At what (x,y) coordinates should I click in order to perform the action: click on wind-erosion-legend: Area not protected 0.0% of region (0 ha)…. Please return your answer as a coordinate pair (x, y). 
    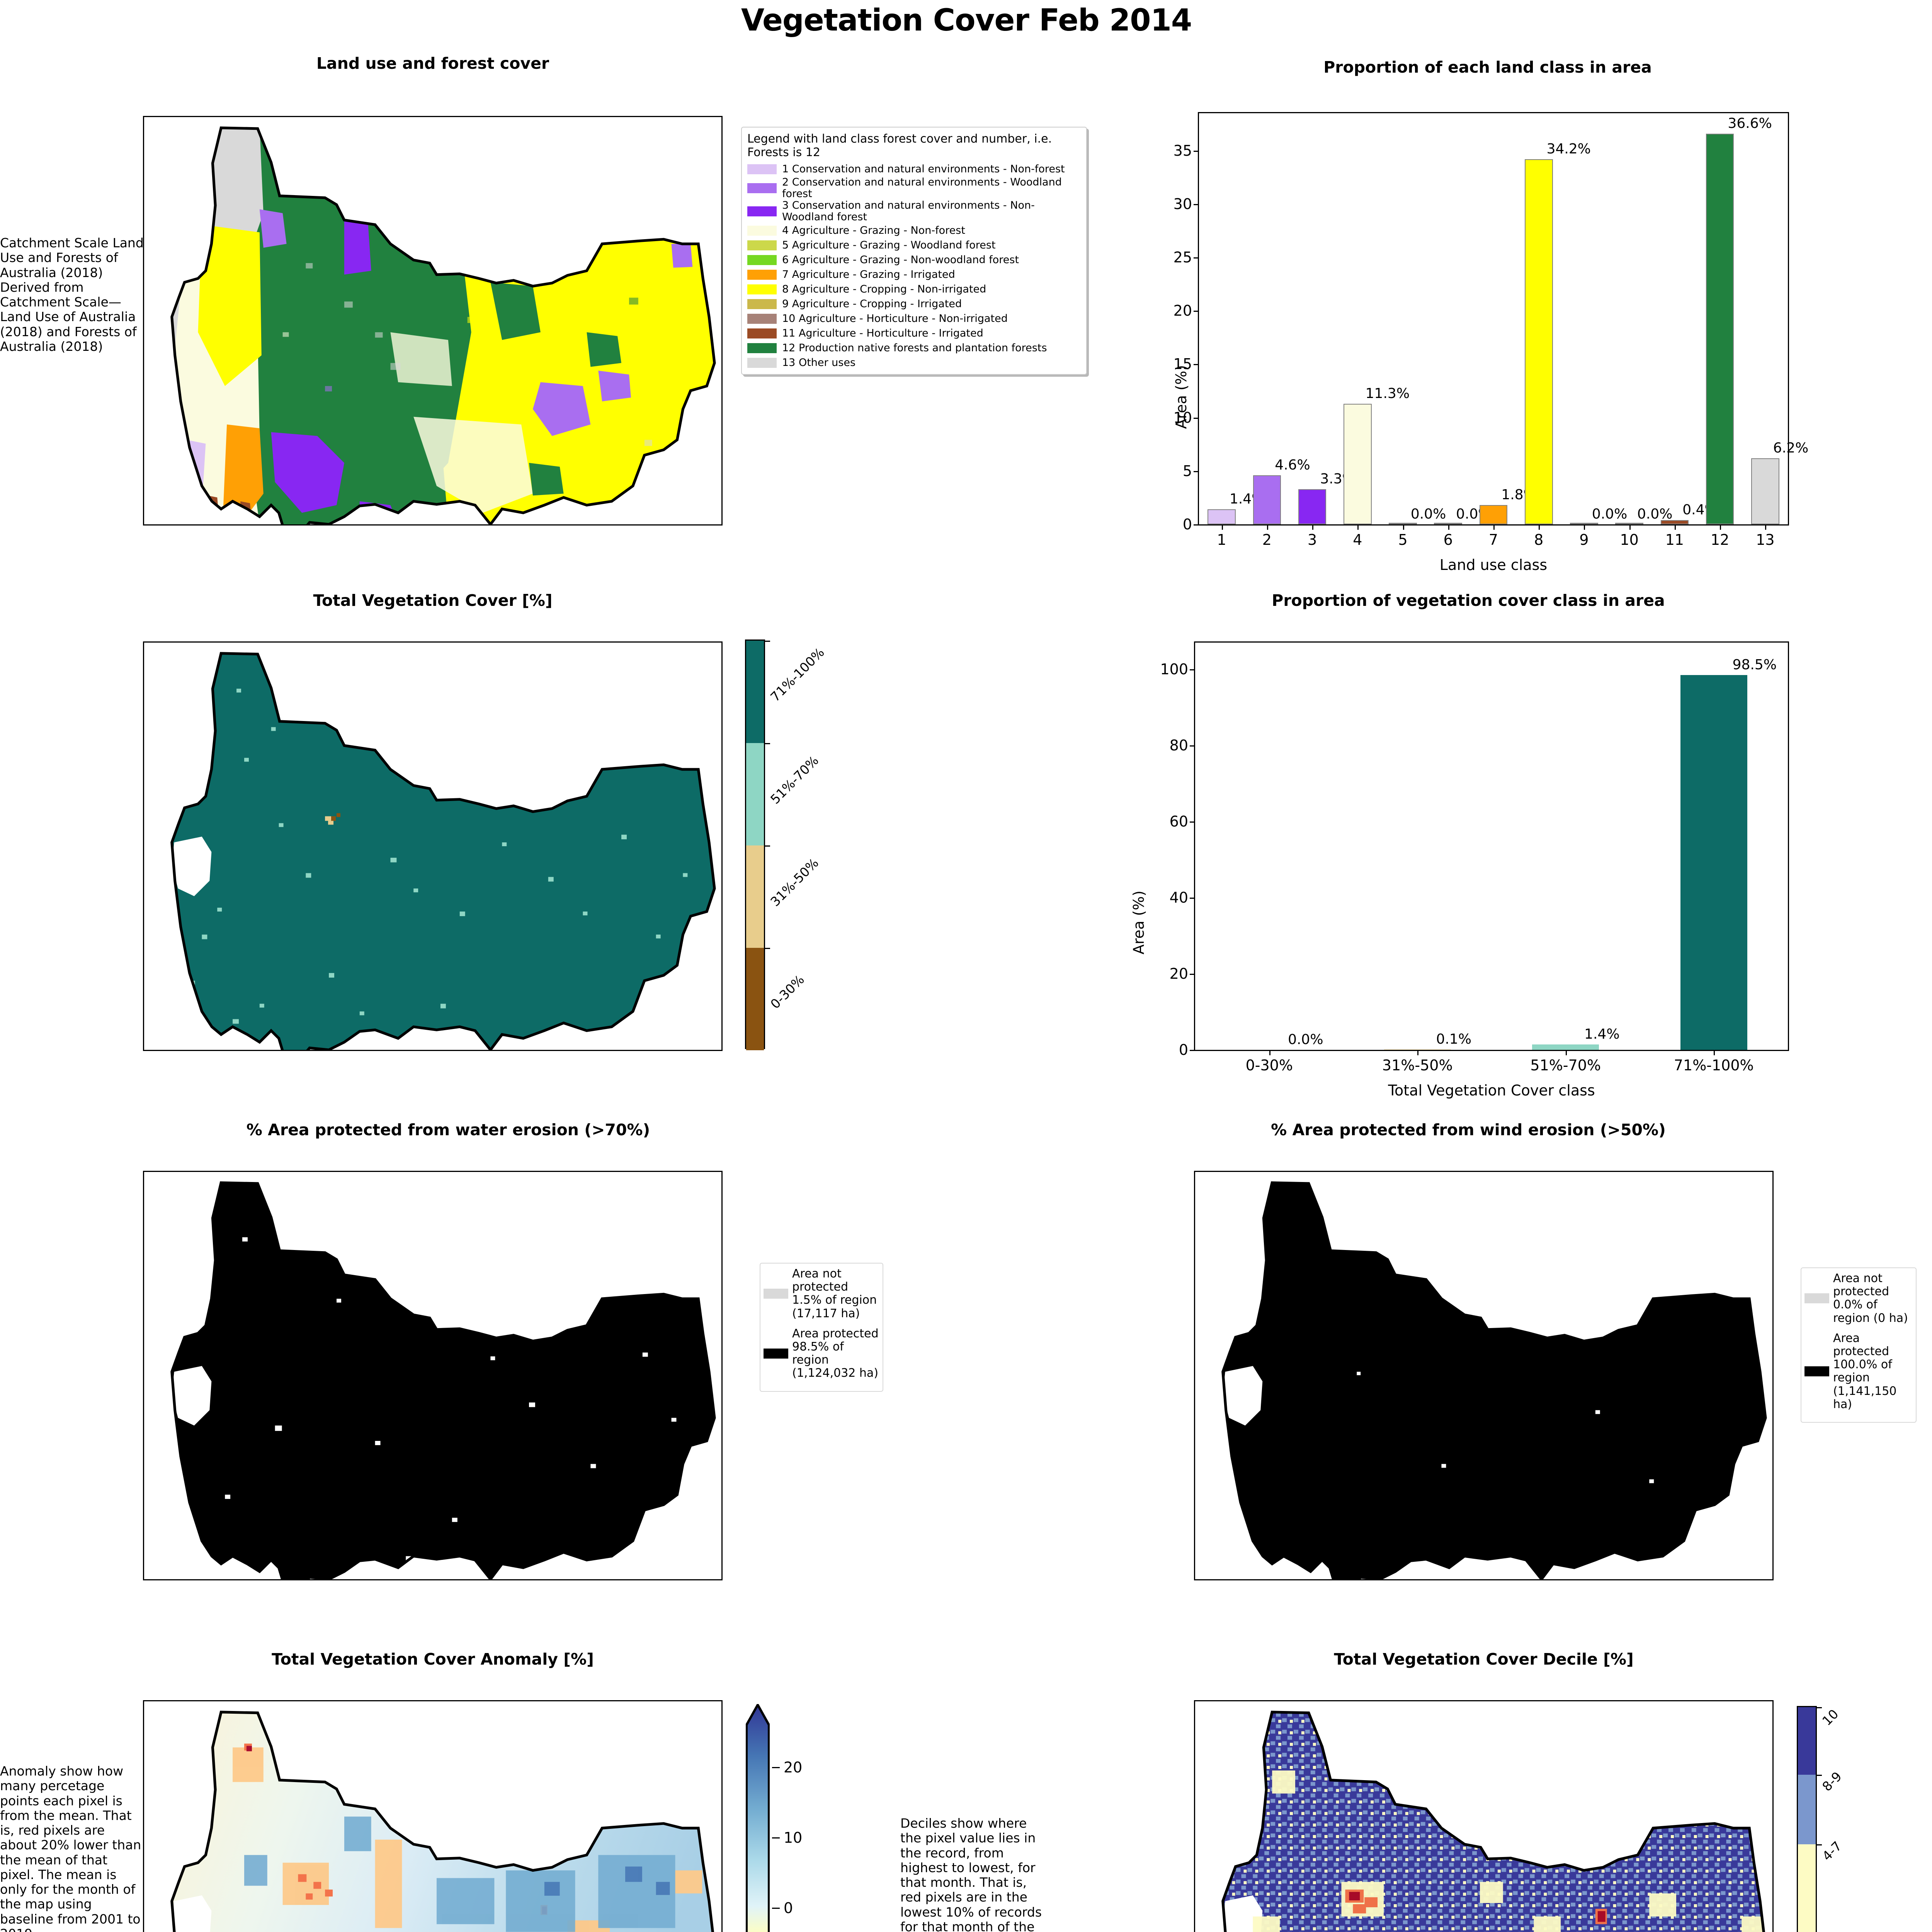
    Looking at the image, I should click on (1859, 1345).